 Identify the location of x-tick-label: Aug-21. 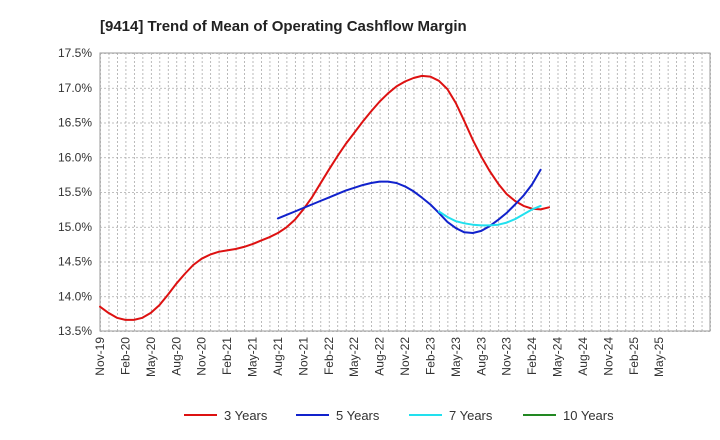
(278, 356).